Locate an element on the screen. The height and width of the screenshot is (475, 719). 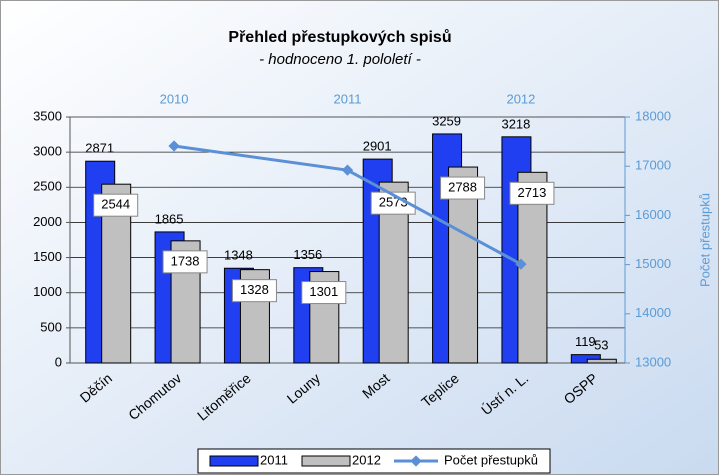
data-label: 1738 is located at coordinates (185, 260).